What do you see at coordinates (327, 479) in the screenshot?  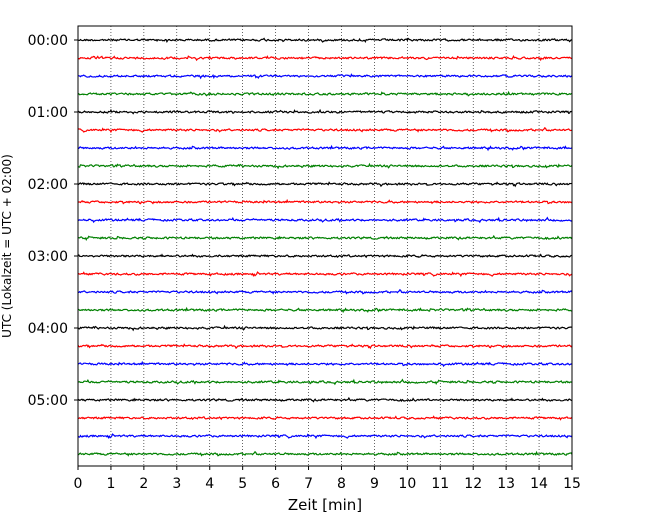 I see `x-axis-ticks: 0 1 2 3 4 5 6 7 8 9 10 11 12 13 14 15` at bounding box center [327, 479].